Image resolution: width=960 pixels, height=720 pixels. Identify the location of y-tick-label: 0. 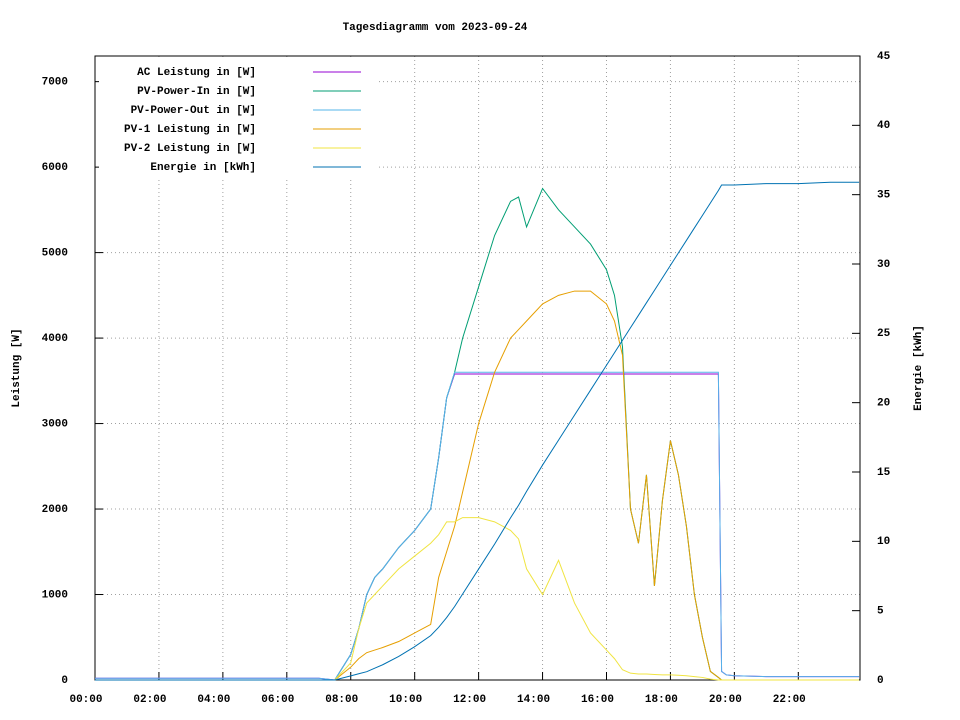
(64, 681).